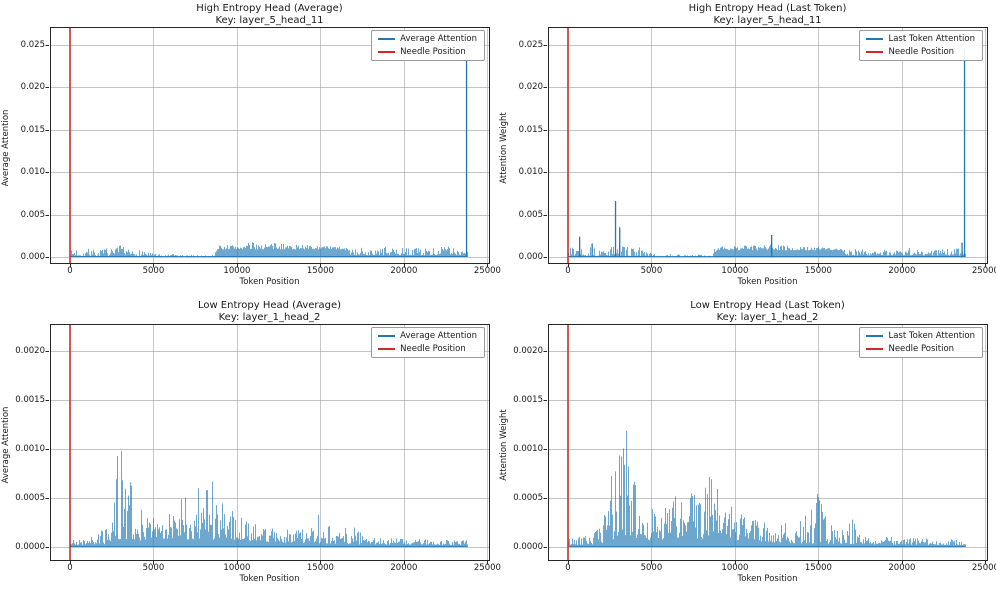 The width and height of the screenshot is (996, 593). I want to click on chart-title: Low Entropy Head (Last Token), so click(767, 305).